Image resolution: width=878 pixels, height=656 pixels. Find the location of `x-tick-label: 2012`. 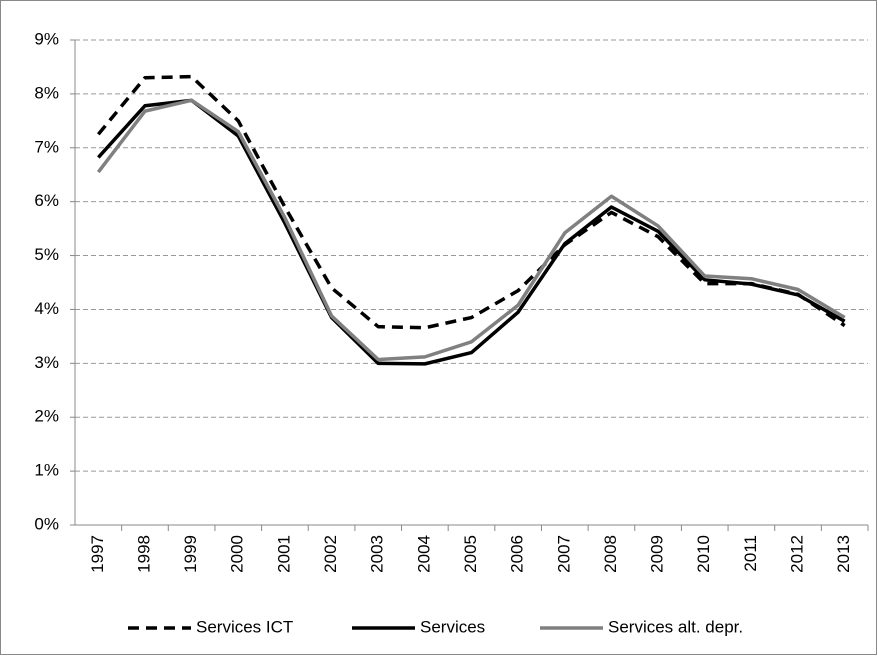

x-tick-label: 2012 is located at coordinates (797, 554).